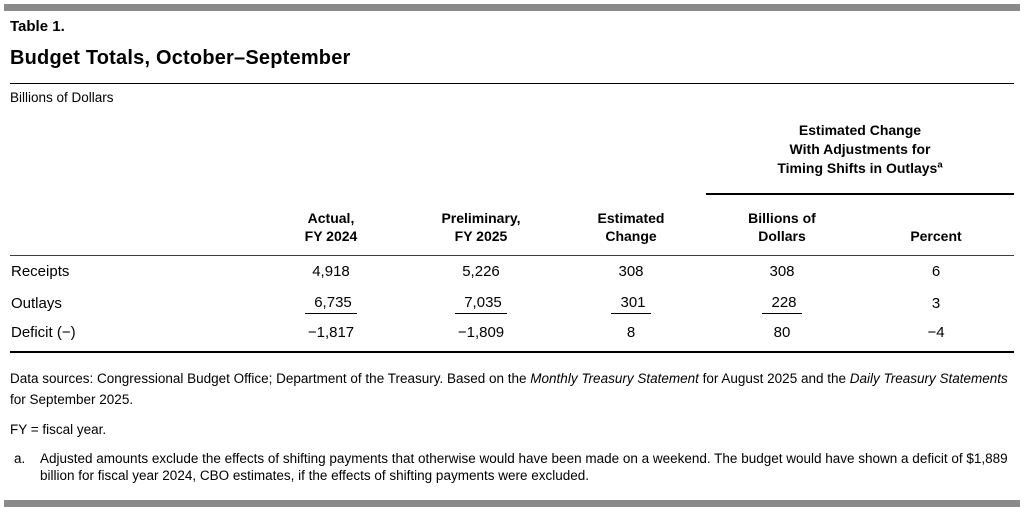 This screenshot has width=1024, height=518. Describe the element at coordinates (331, 336) in the screenshot. I see `value-cell: −1,817` at that location.